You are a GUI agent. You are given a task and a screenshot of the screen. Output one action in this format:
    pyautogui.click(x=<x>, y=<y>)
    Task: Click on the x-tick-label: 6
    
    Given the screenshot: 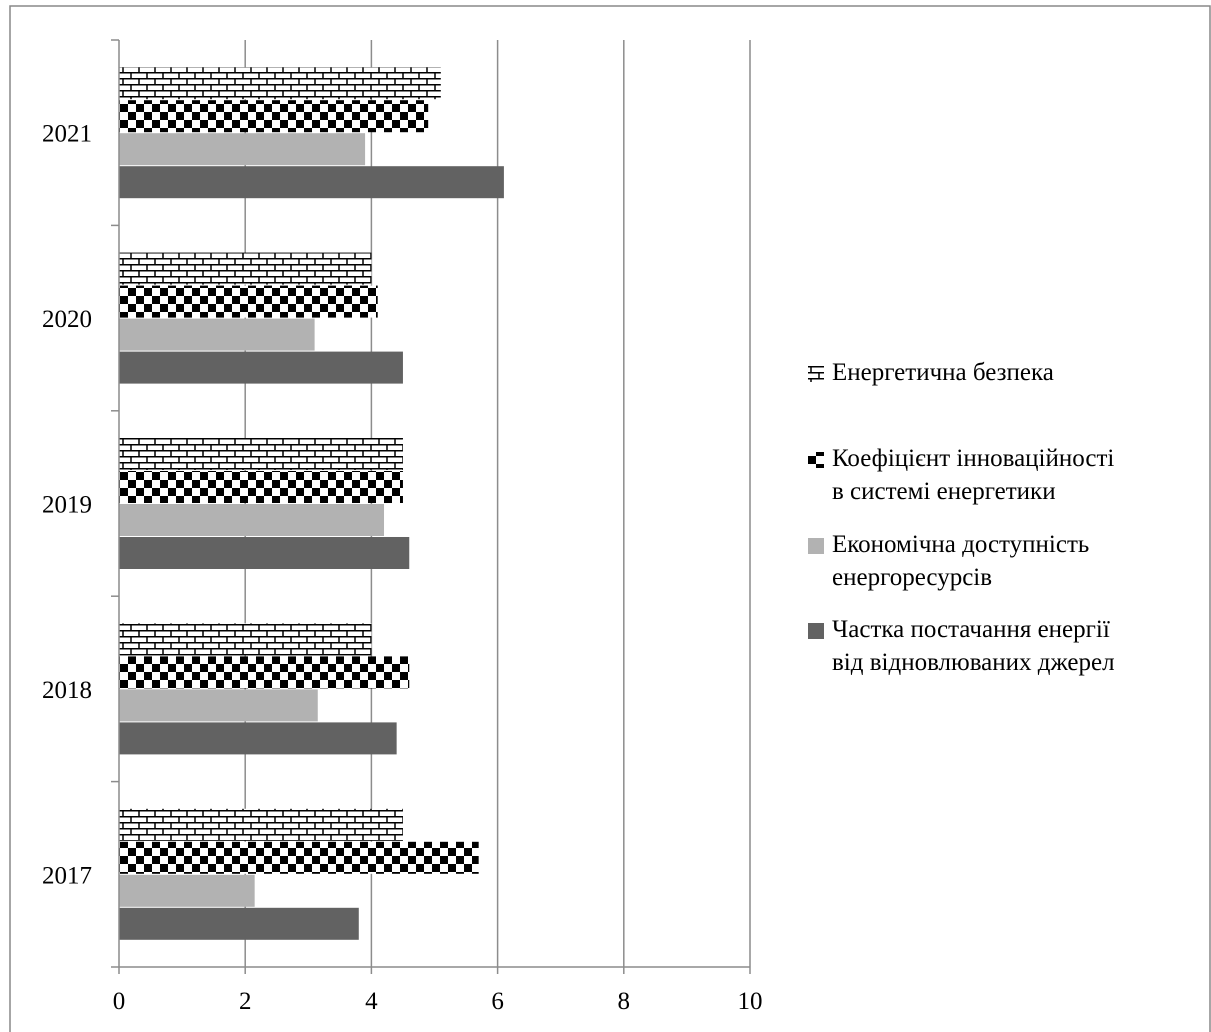 What is the action you would take?
    pyautogui.click(x=497, y=1001)
    